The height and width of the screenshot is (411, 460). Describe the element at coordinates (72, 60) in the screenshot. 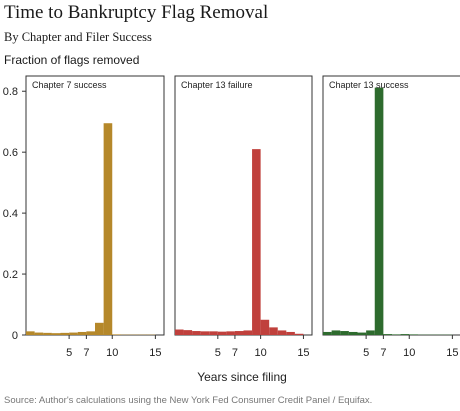

I see `y-axis-label: Fraction of flags removed` at that location.